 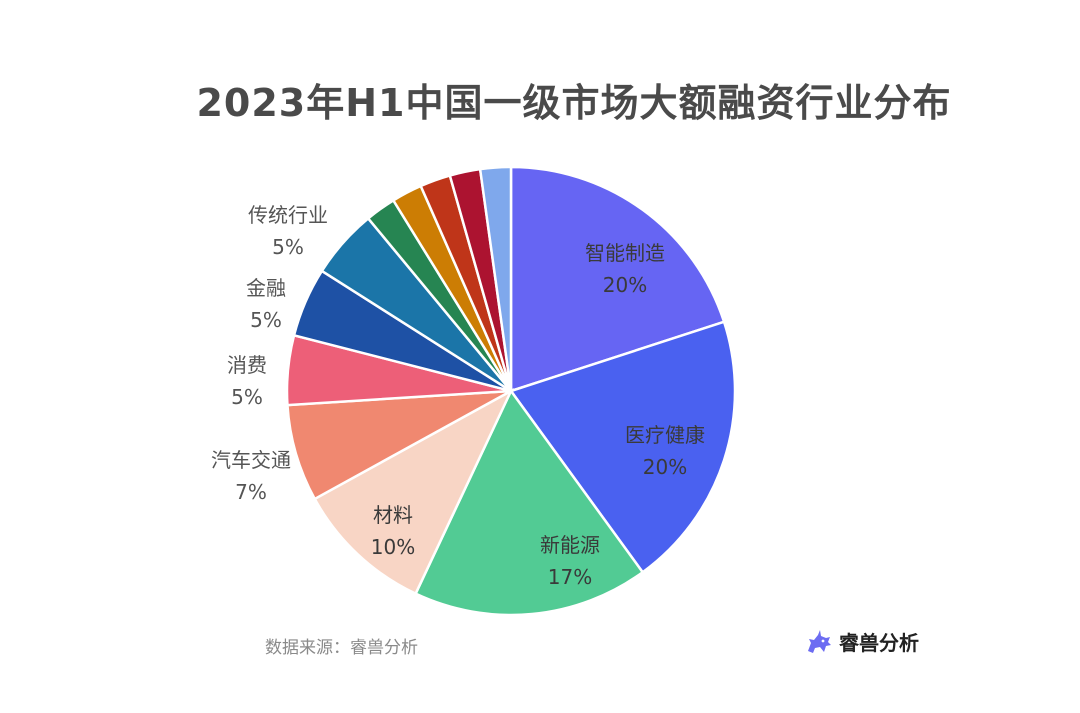 I want to click on data-source: 数据来源：睿兽分析, so click(x=341, y=648).